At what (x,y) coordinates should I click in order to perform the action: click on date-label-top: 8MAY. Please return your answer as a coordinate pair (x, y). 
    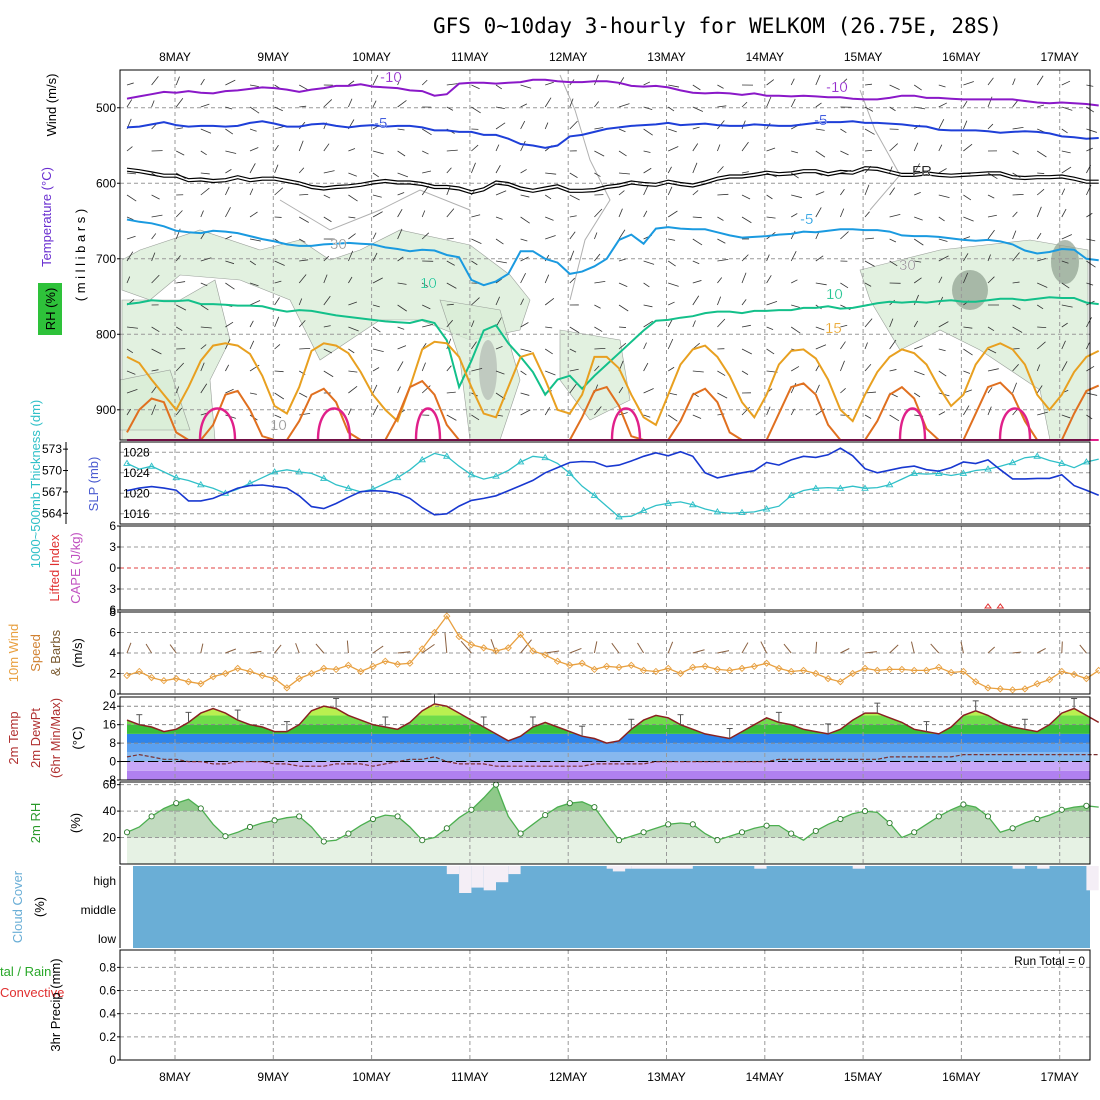
    Looking at the image, I should click on (175, 57).